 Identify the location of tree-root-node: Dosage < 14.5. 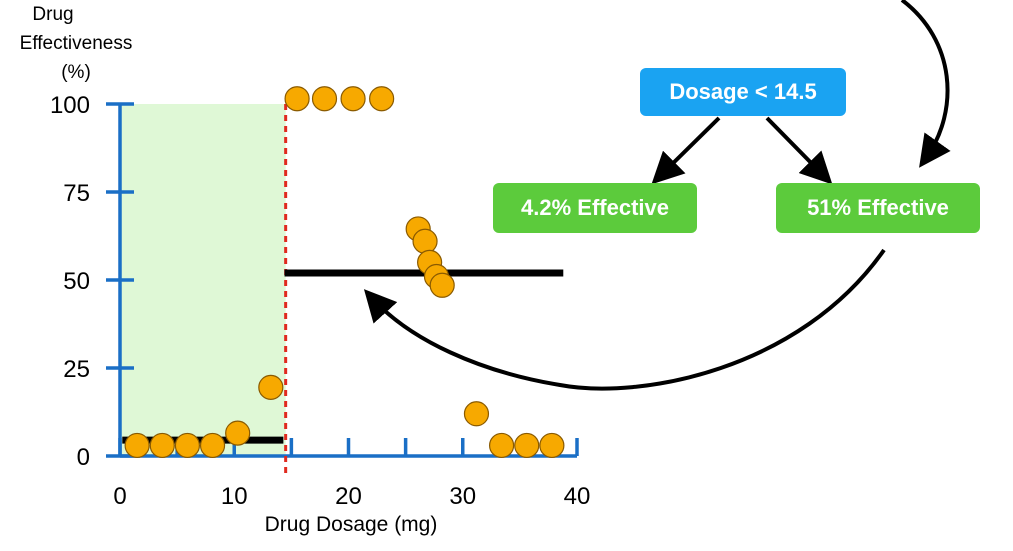
(743, 92).